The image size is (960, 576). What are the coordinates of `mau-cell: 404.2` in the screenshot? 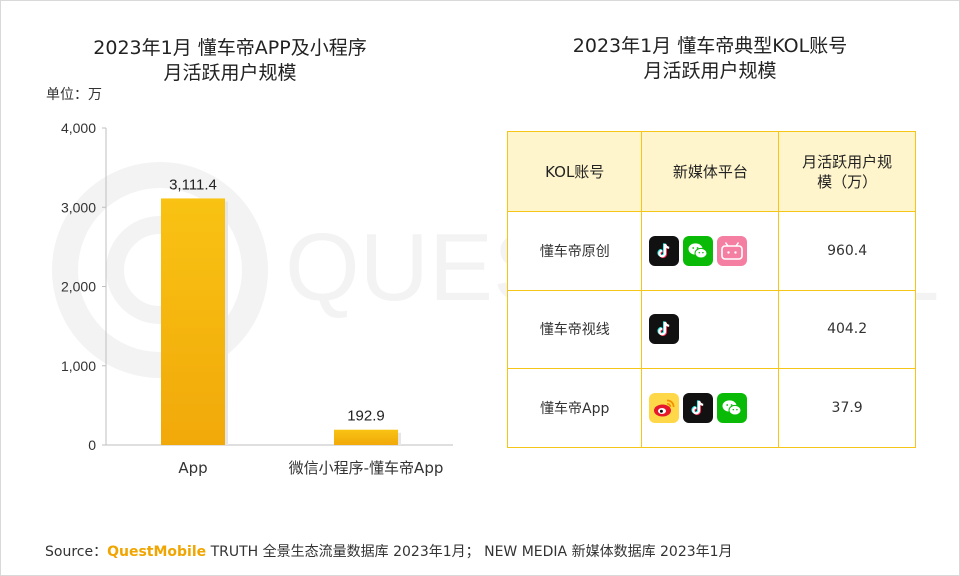 It's located at (847, 329).